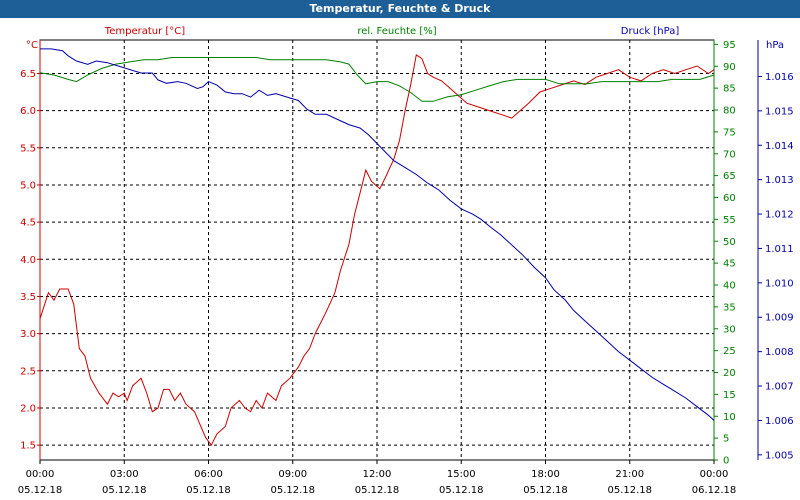 This screenshot has width=800, height=500. What do you see at coordinates (377, 474) in the screenshot?
I see `x-tick-time: 12:00` at bounding box center [377, 474].